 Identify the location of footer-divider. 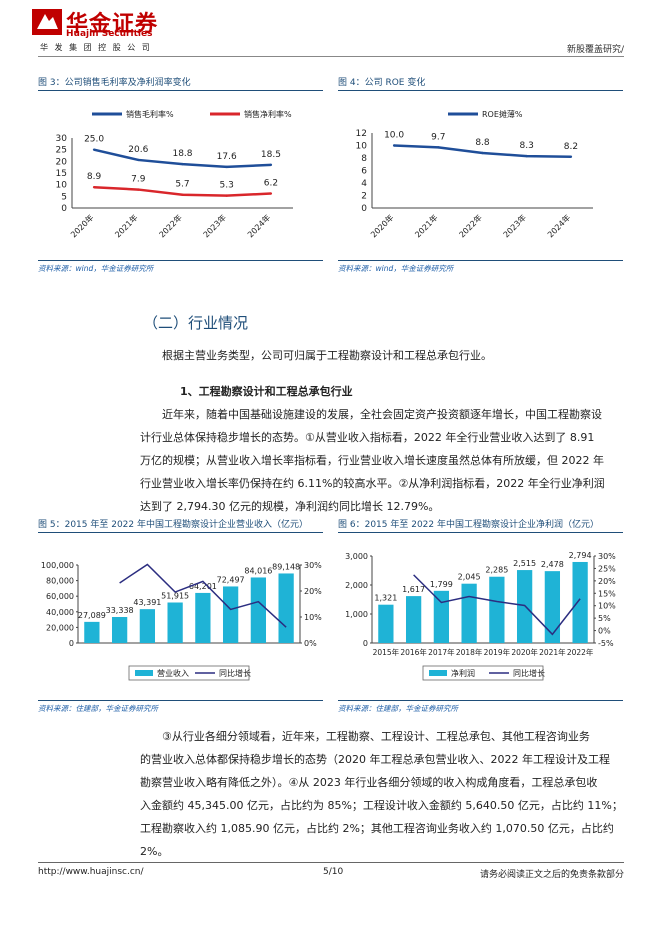
(331, 862).